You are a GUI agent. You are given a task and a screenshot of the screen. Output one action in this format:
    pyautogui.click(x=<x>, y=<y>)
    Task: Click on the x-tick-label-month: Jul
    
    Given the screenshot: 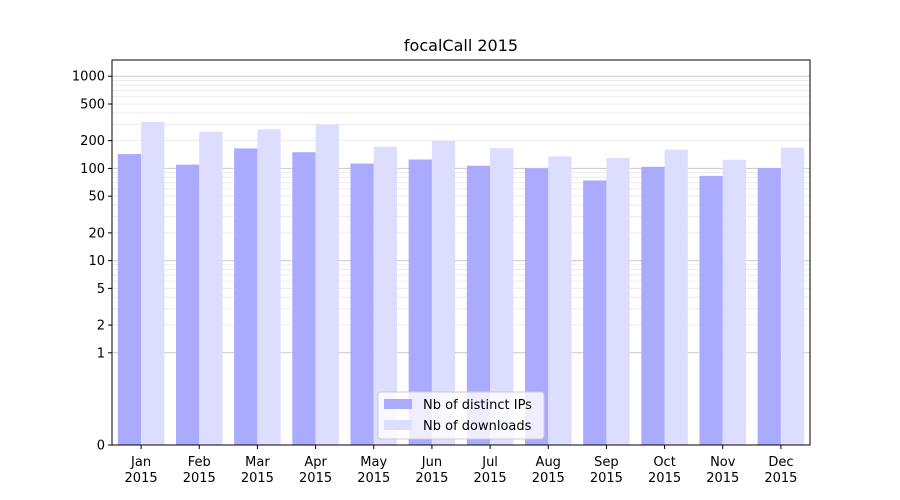 What is the action you would take?
    pyautogui.click(x=489, y=462)
    